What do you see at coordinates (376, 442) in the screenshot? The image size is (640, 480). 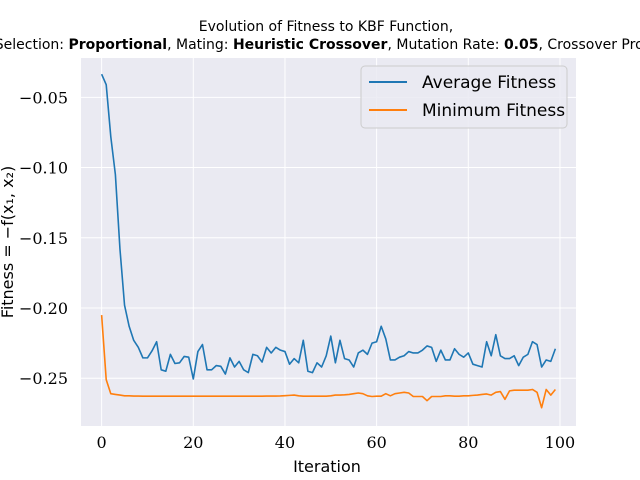 I see `x-tick-label-3: 60` at bounding box center [376, 442].